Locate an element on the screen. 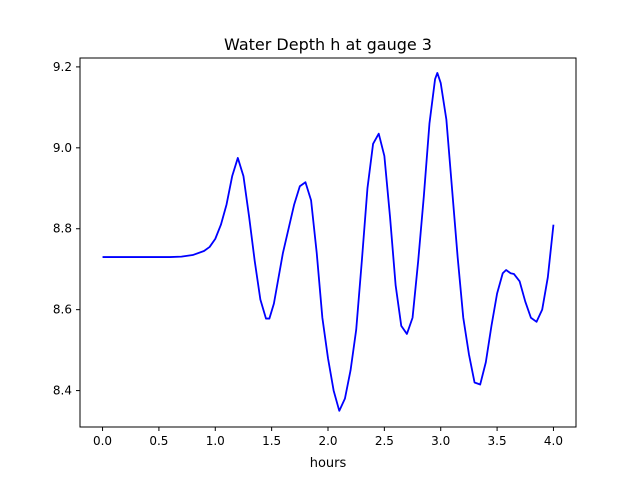 This screenshot has height=480, width=640. x-axis-ticks: 0.0 0.5 1.0 1.5 2.0 2.5 3.0 3.5 4.0 is located at coordinates (328, 437).